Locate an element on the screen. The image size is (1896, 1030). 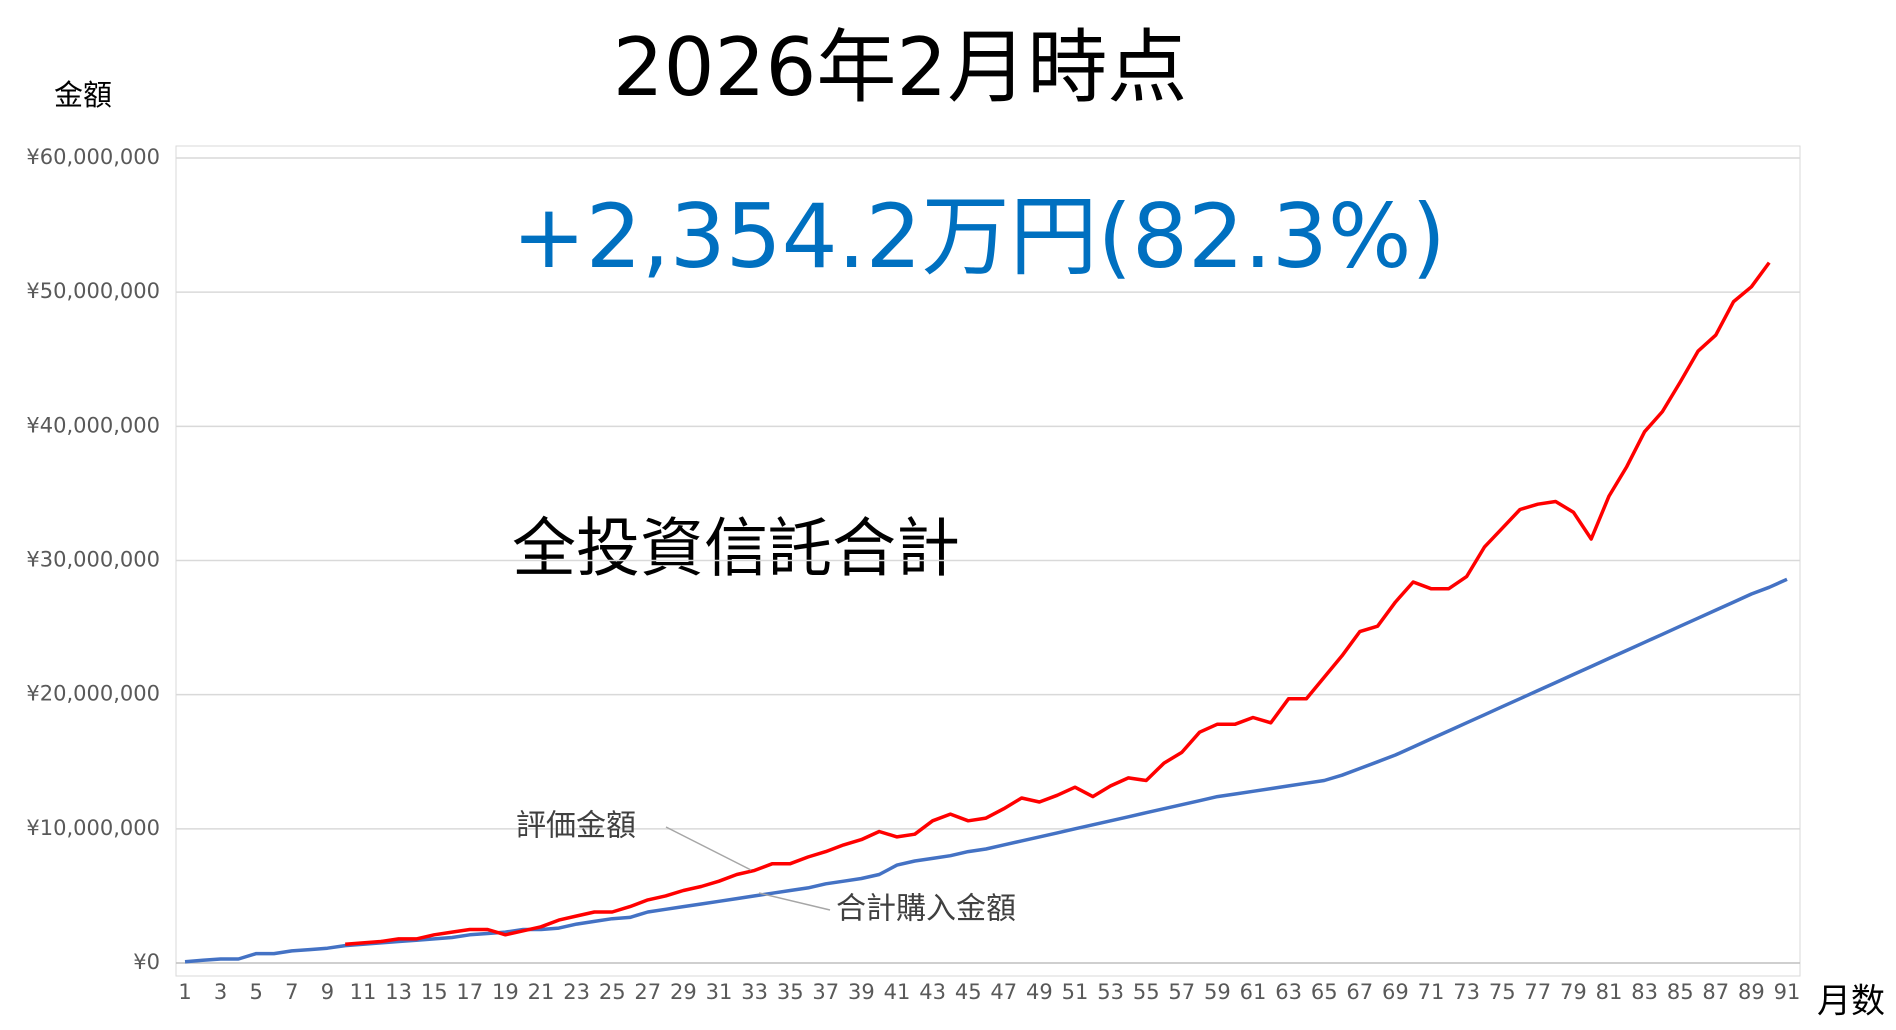
x-tick-label: 87 is located at coordinates (1715, 992).